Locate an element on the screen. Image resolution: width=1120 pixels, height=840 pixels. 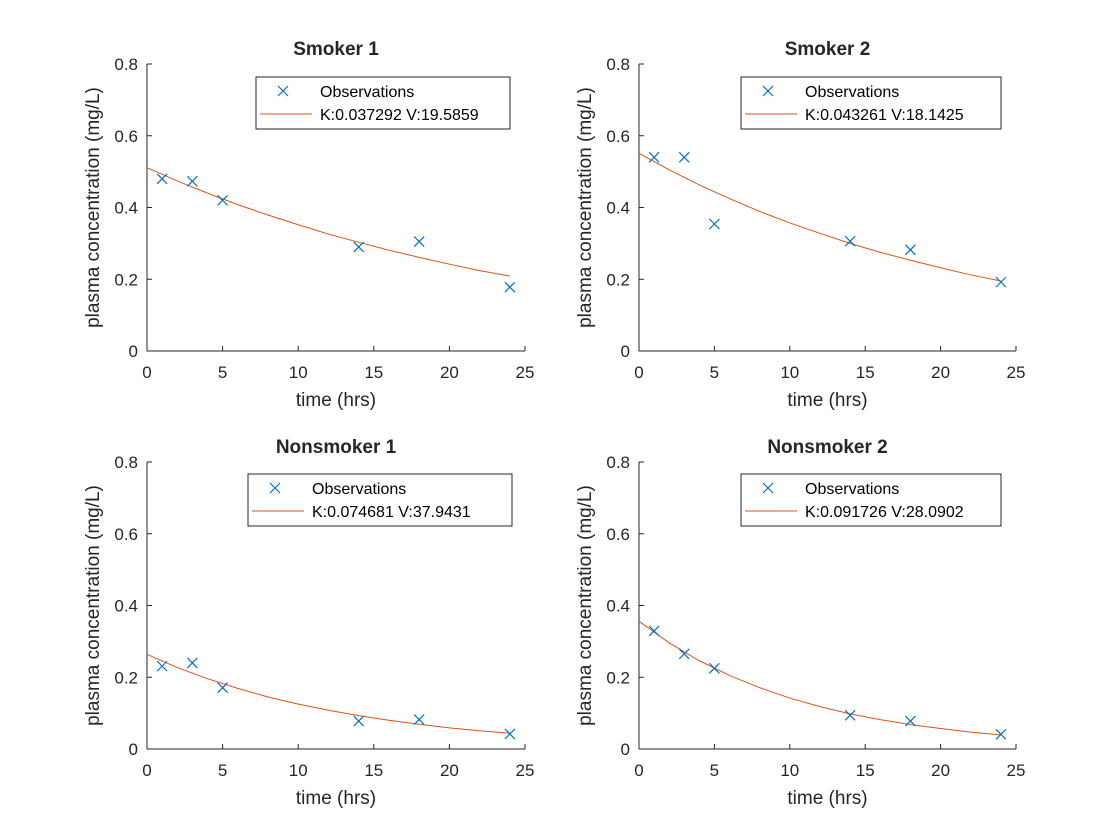
legend: Observations K:0.091726 V:28.0902 is located at coordinates (871, 500).